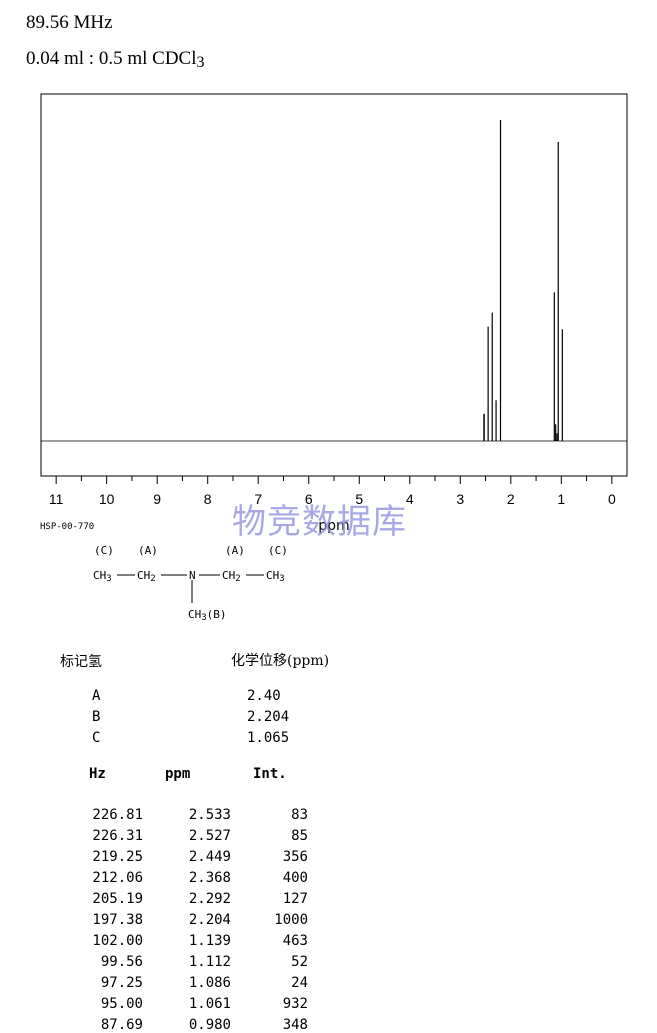 The height and width of the screenshot is (1033, 657). I want to click on peak-int: 463, so click(295, 941).